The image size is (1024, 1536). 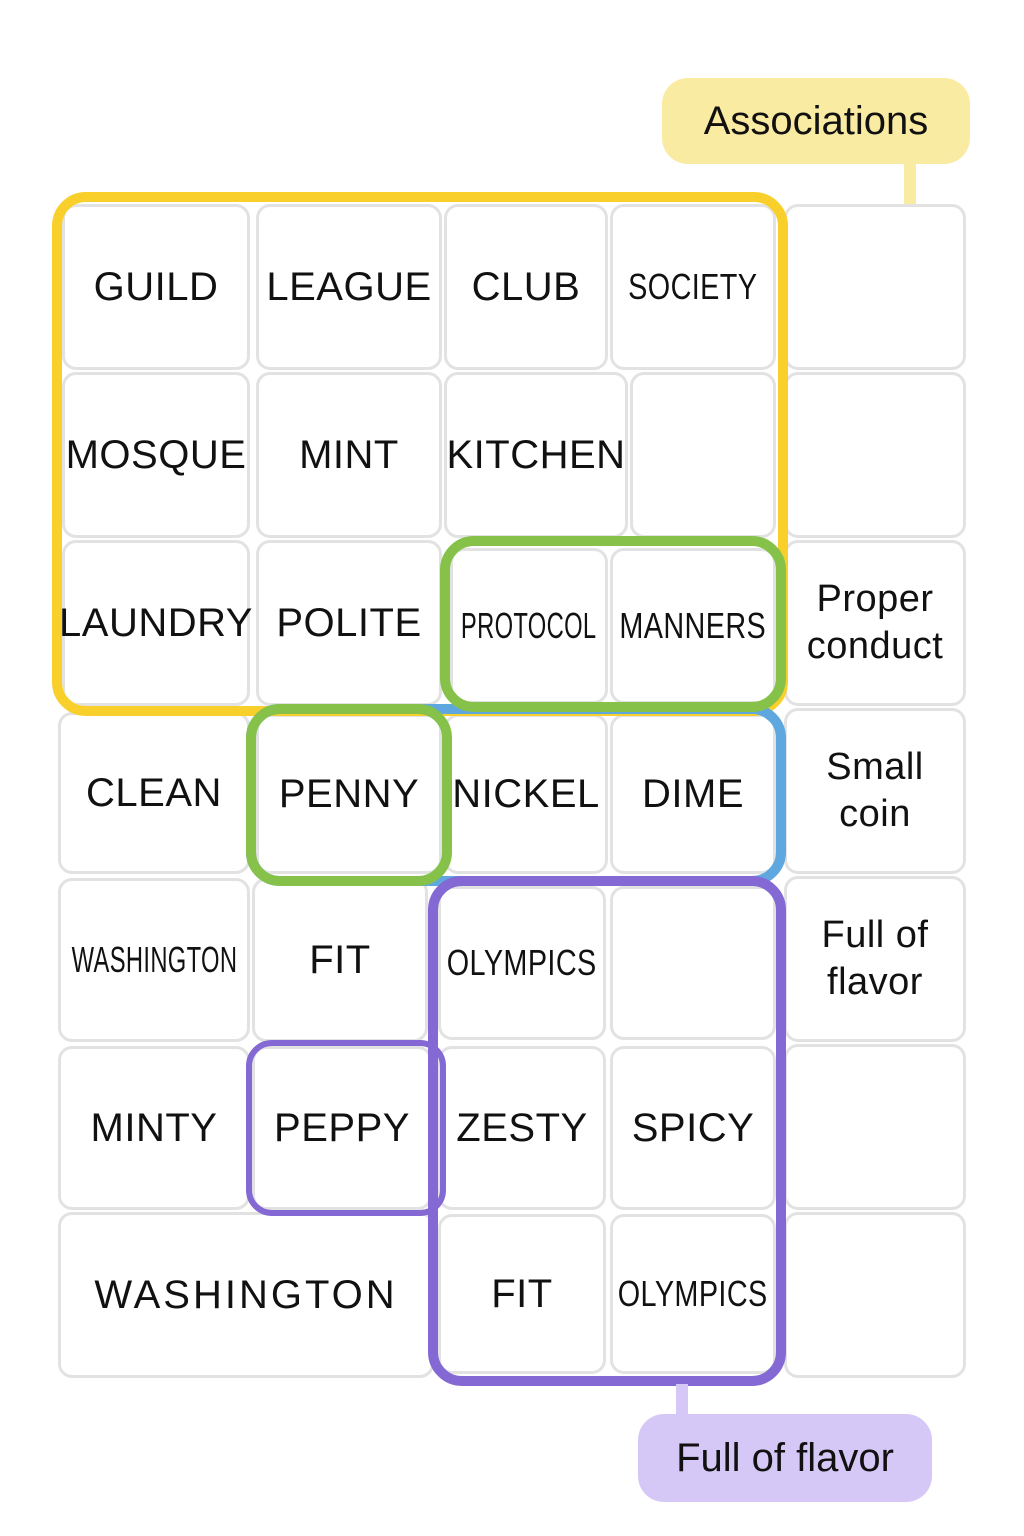 What do you see at coordinates (522, 1128) in the screenshot?
I see `word-tile: ZESTY` at bounding box center [522, 1128].